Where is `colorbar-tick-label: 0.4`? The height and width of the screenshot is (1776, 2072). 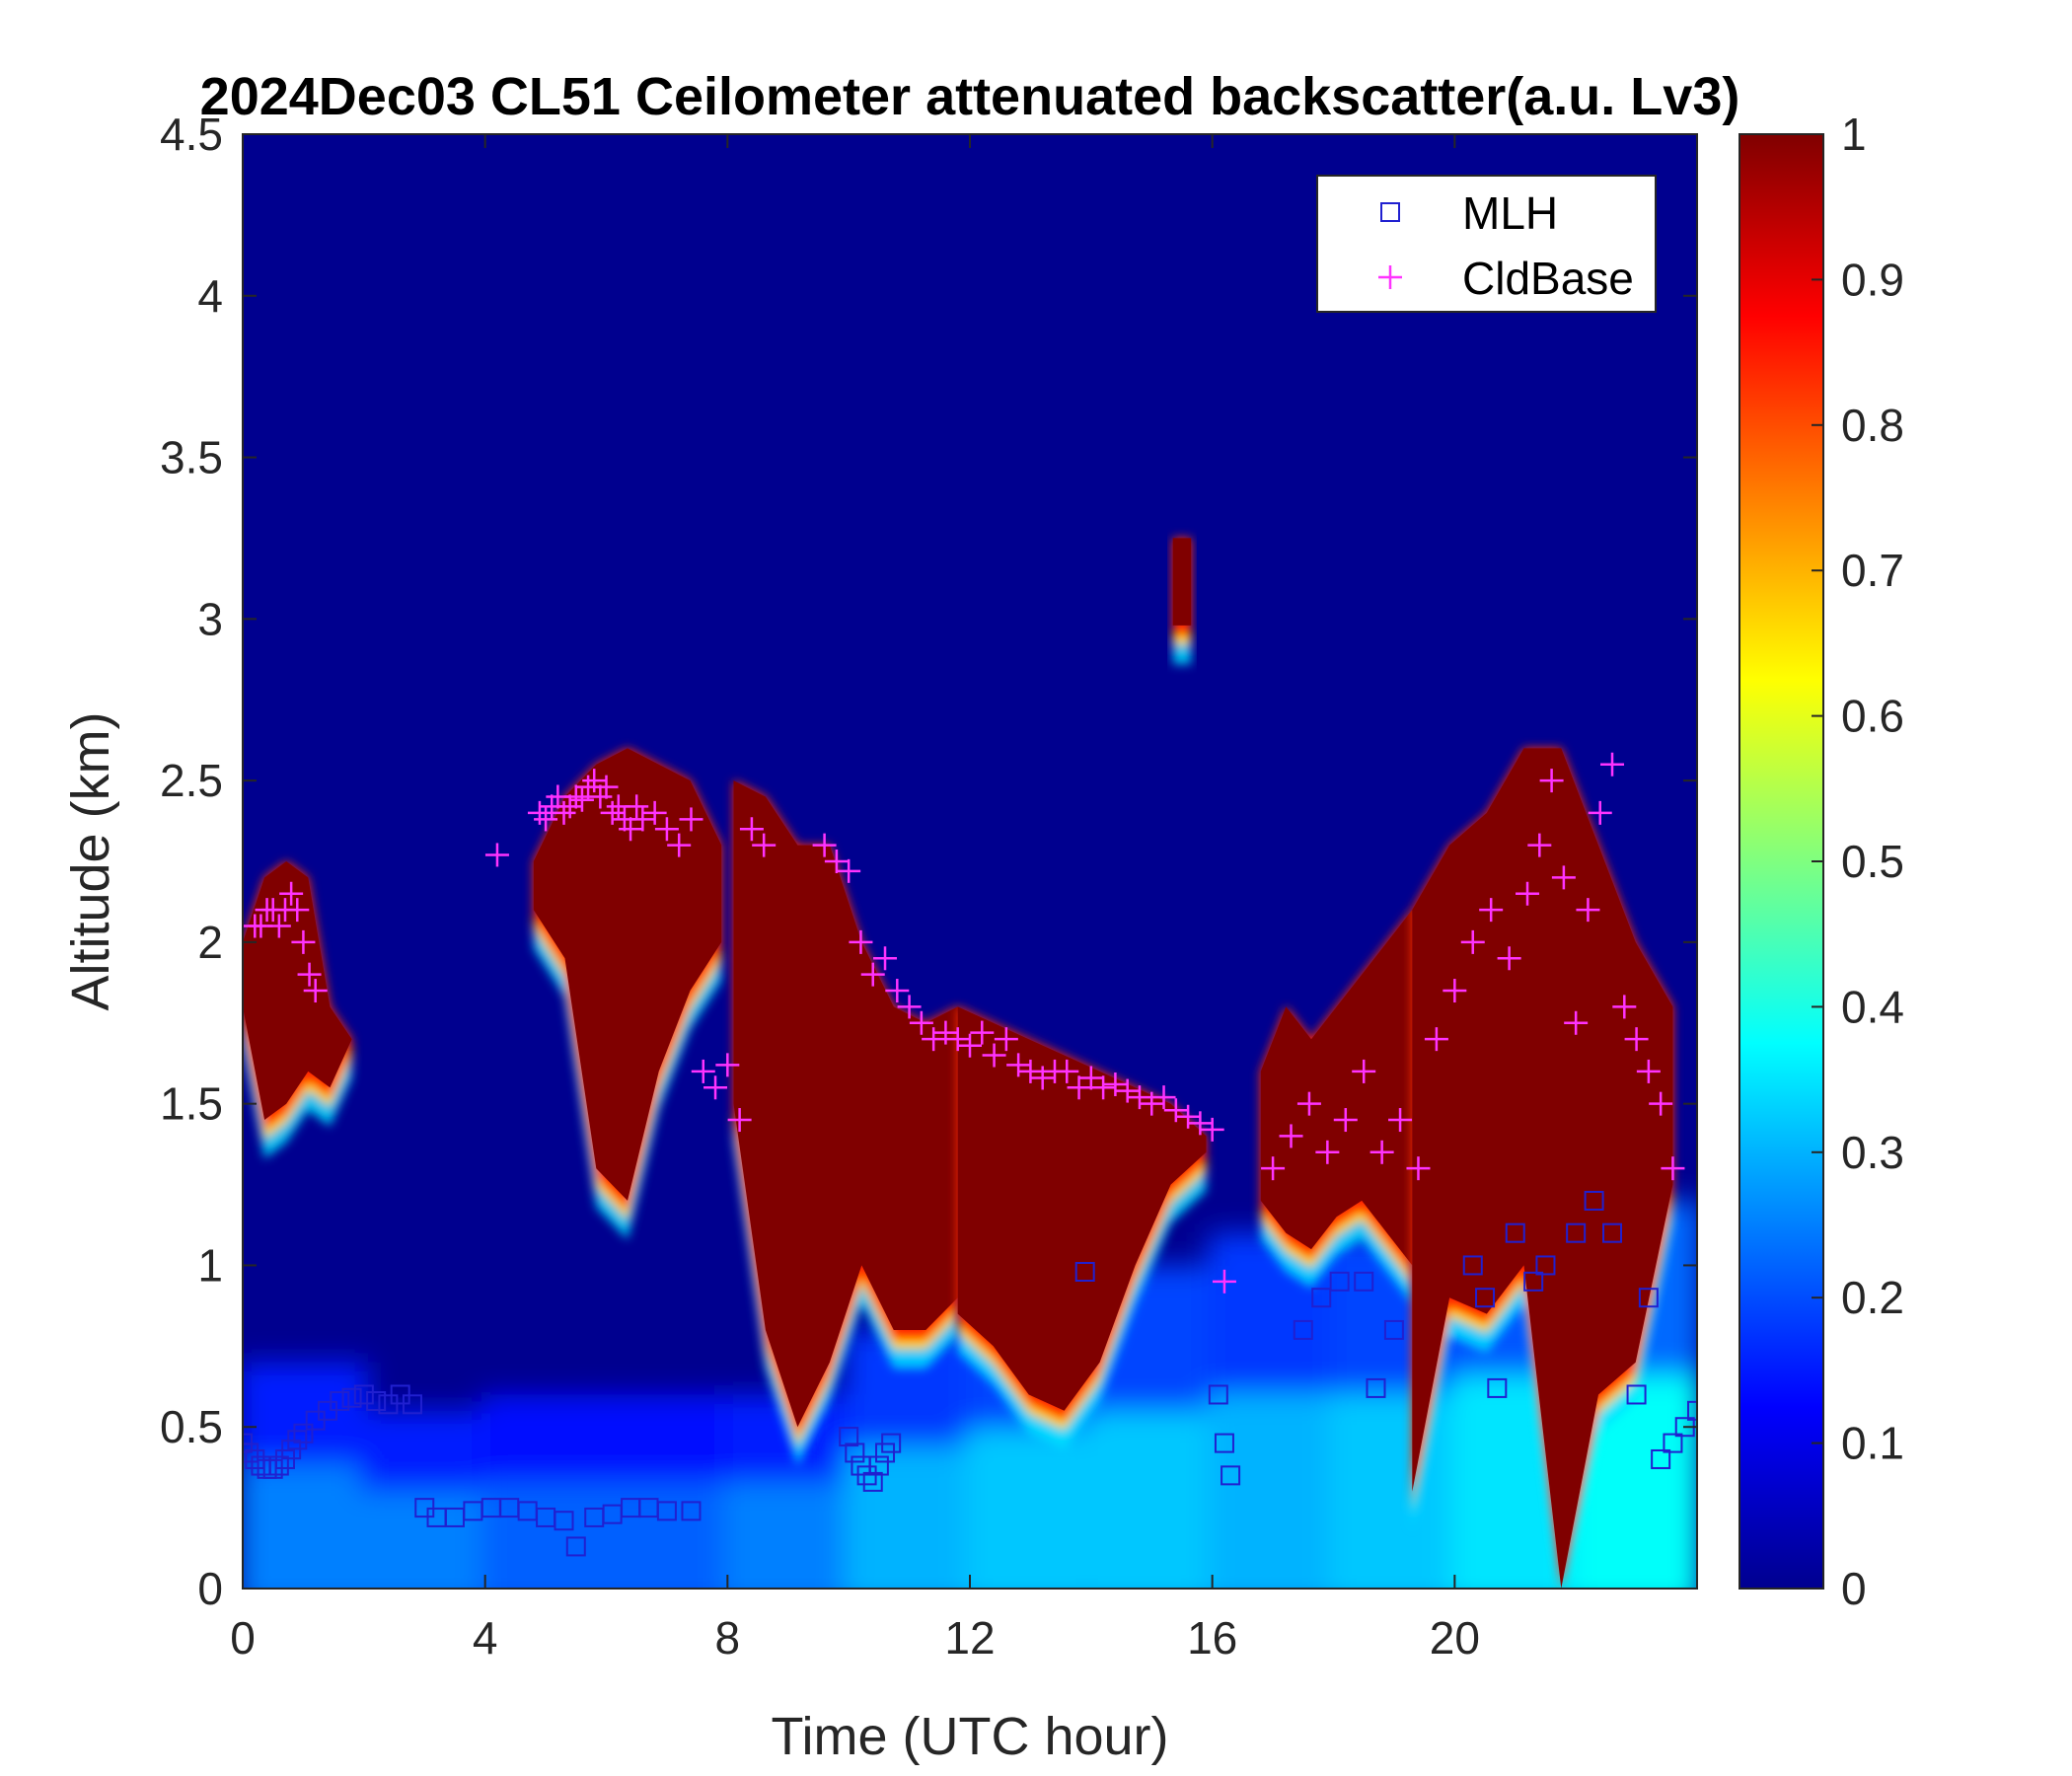
colorbar-tick-label: 0.4 is located at coordinates (1873, 1007).